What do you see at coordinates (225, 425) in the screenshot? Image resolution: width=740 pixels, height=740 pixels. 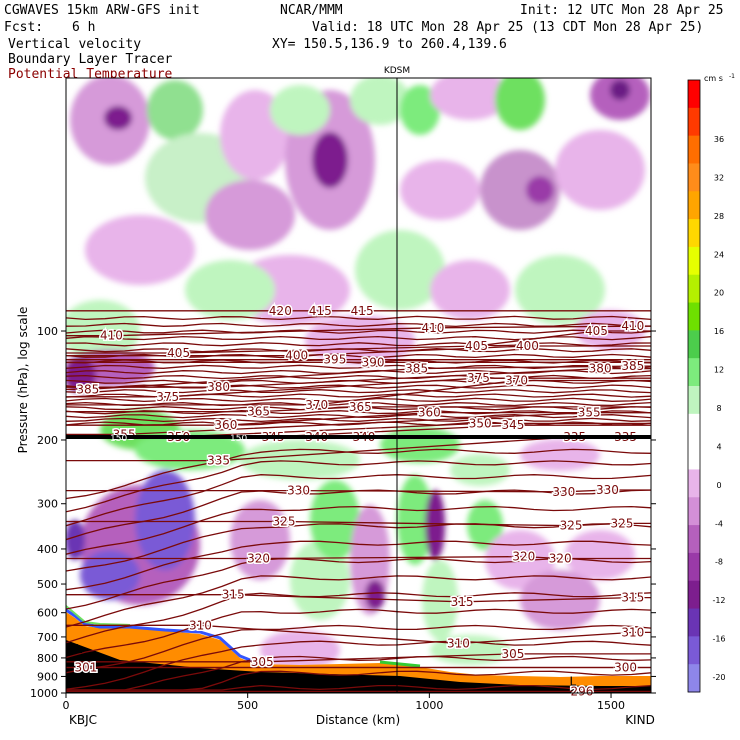 I see `theta-label: 360` at bounding box center [225, 425].